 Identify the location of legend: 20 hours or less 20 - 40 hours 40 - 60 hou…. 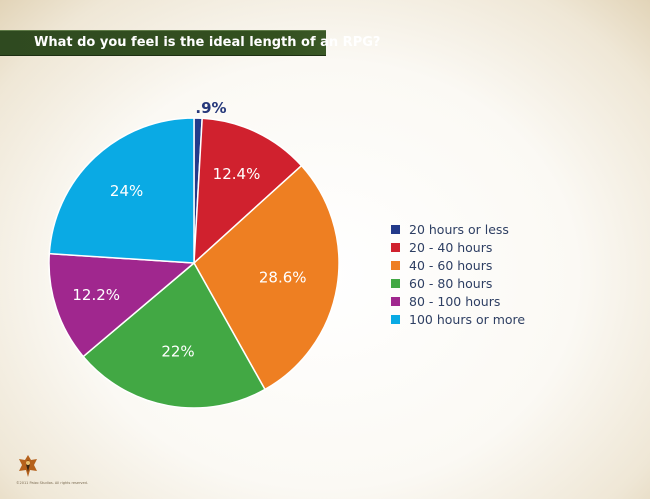
(458, 274).